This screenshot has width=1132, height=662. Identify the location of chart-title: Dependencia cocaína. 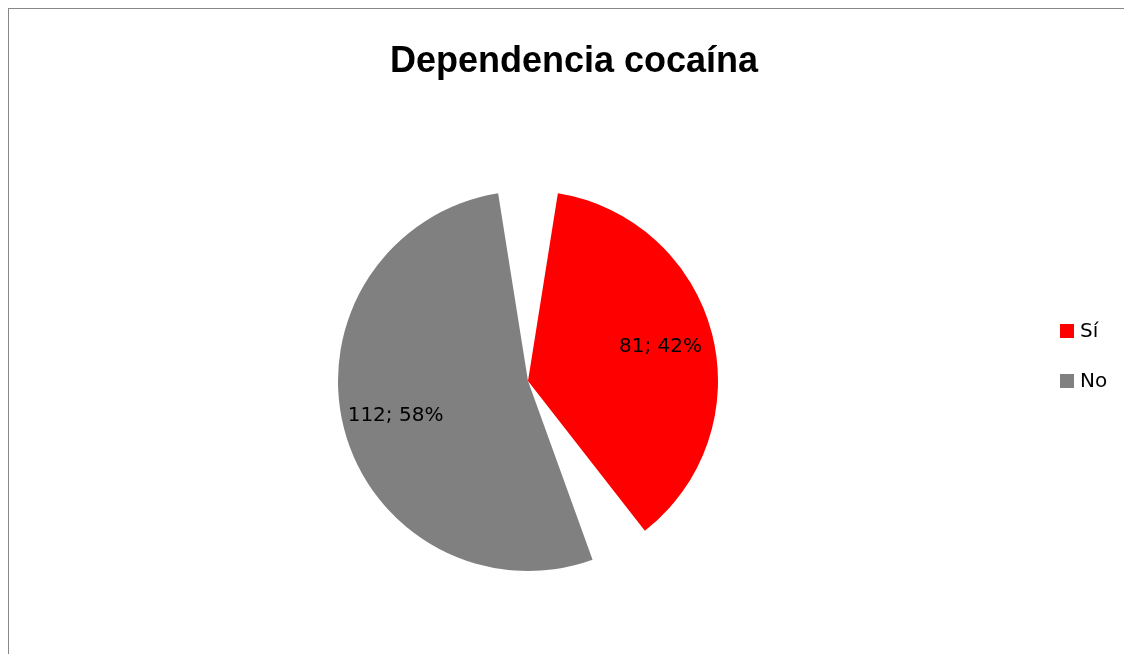
(574, 59).